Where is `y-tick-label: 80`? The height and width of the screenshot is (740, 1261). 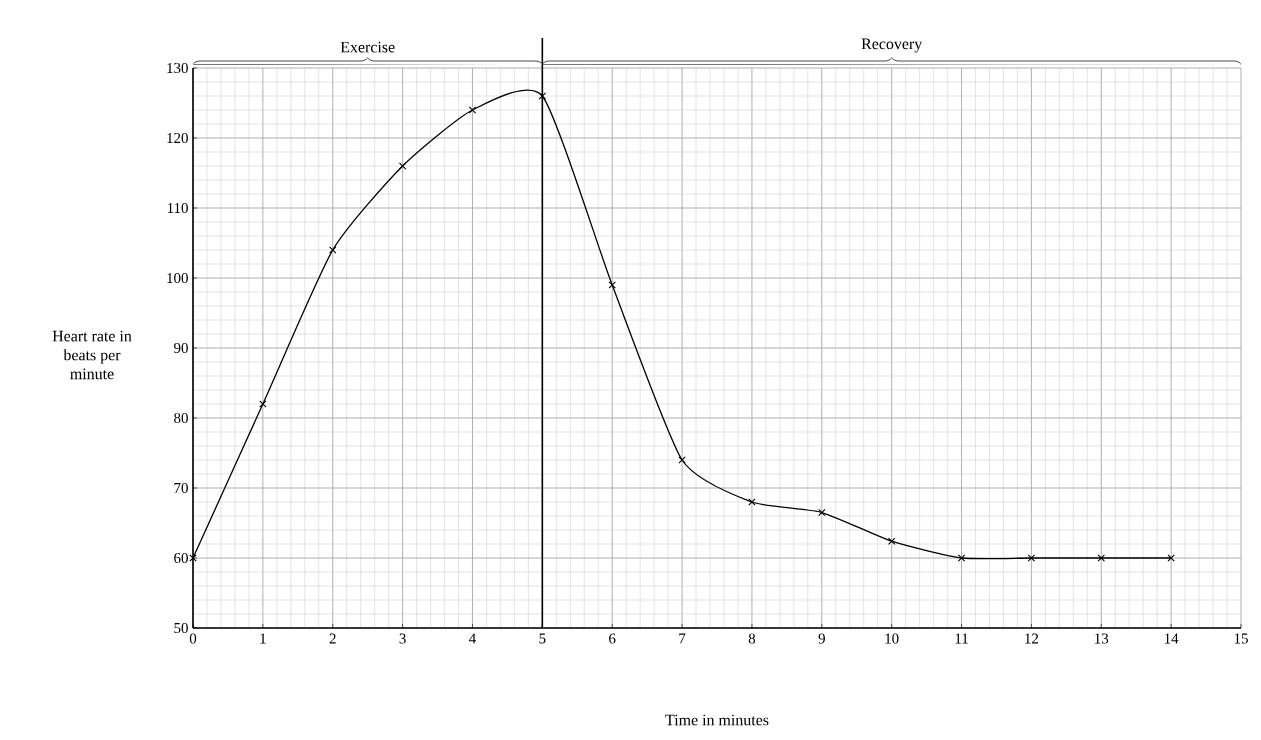 y-tick-label: 80 is located at coordinates (181, 418).